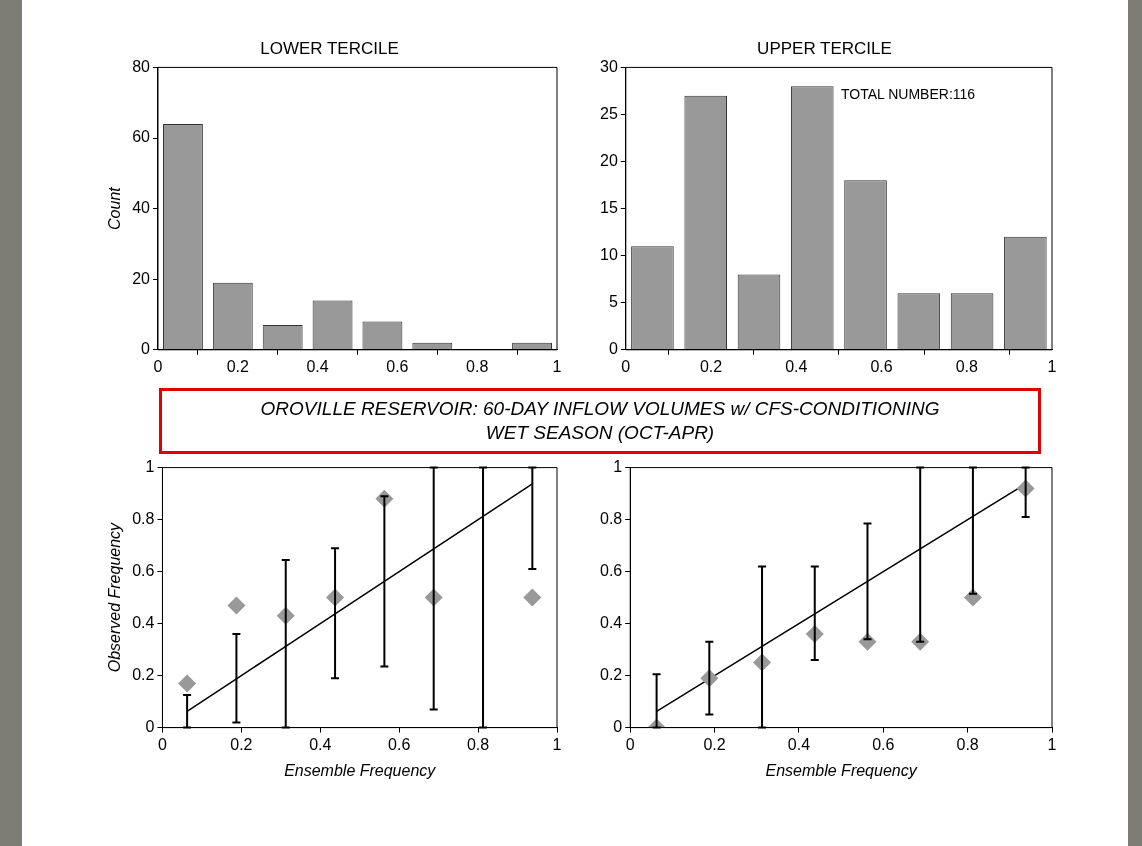  I want to click on y-tick-label: 80, so click(141, 66).